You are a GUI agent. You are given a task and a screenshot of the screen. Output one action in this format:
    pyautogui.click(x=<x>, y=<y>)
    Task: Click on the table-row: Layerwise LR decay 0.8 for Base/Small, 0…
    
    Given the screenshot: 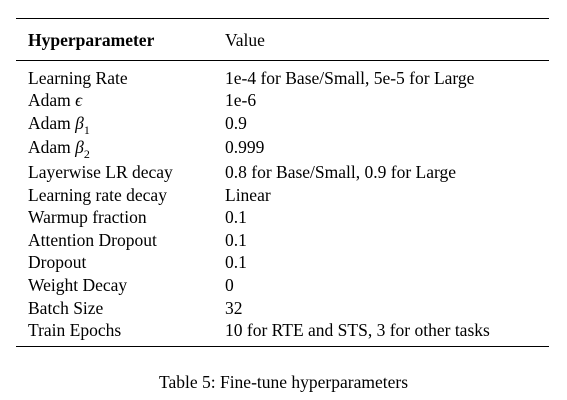 What is the action you would take?
    pyautogui.click(x=282, y=172)
    